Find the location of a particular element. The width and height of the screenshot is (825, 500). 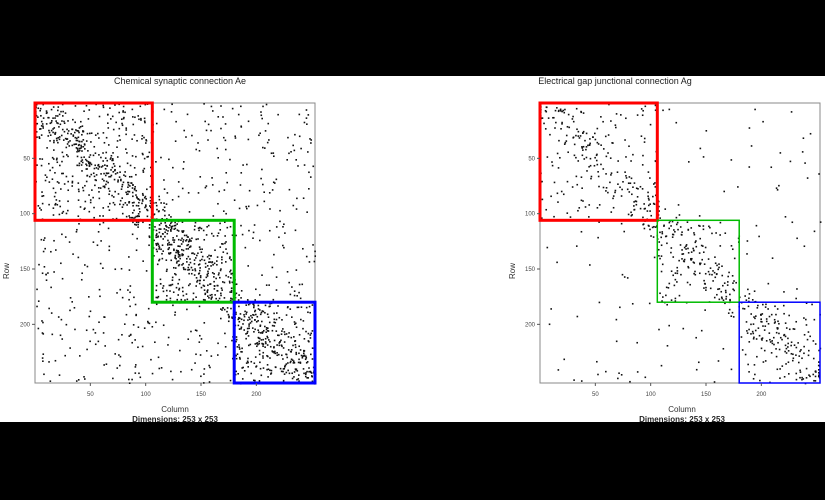

block-green is located at coordinates (698, 261).